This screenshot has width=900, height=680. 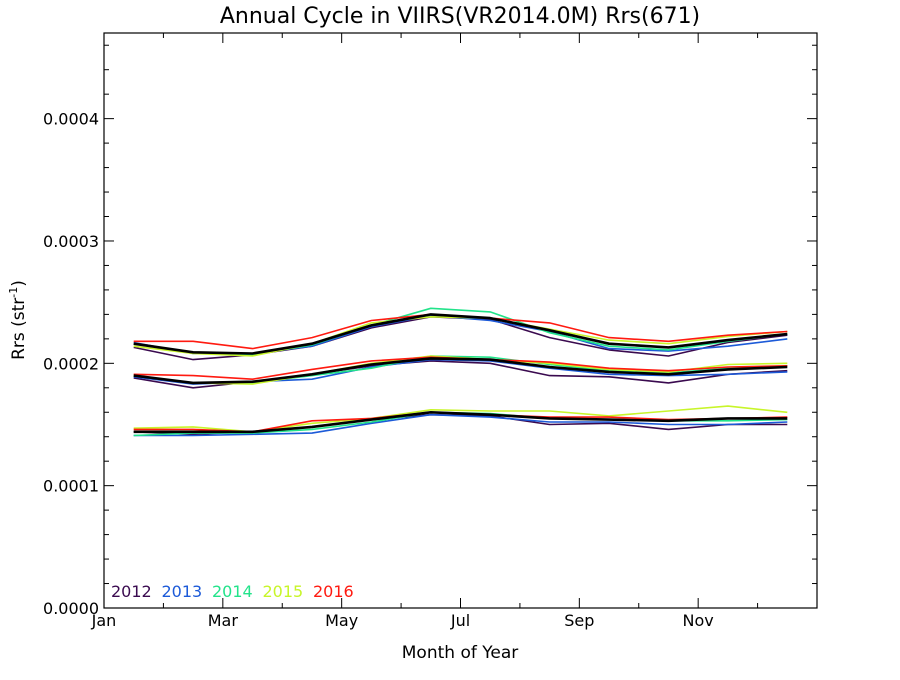 What do you see at coordinates (13, 292) in the screenshot?
I see `y-axis-label-superscript: -1` at bounding box center [13, 292].